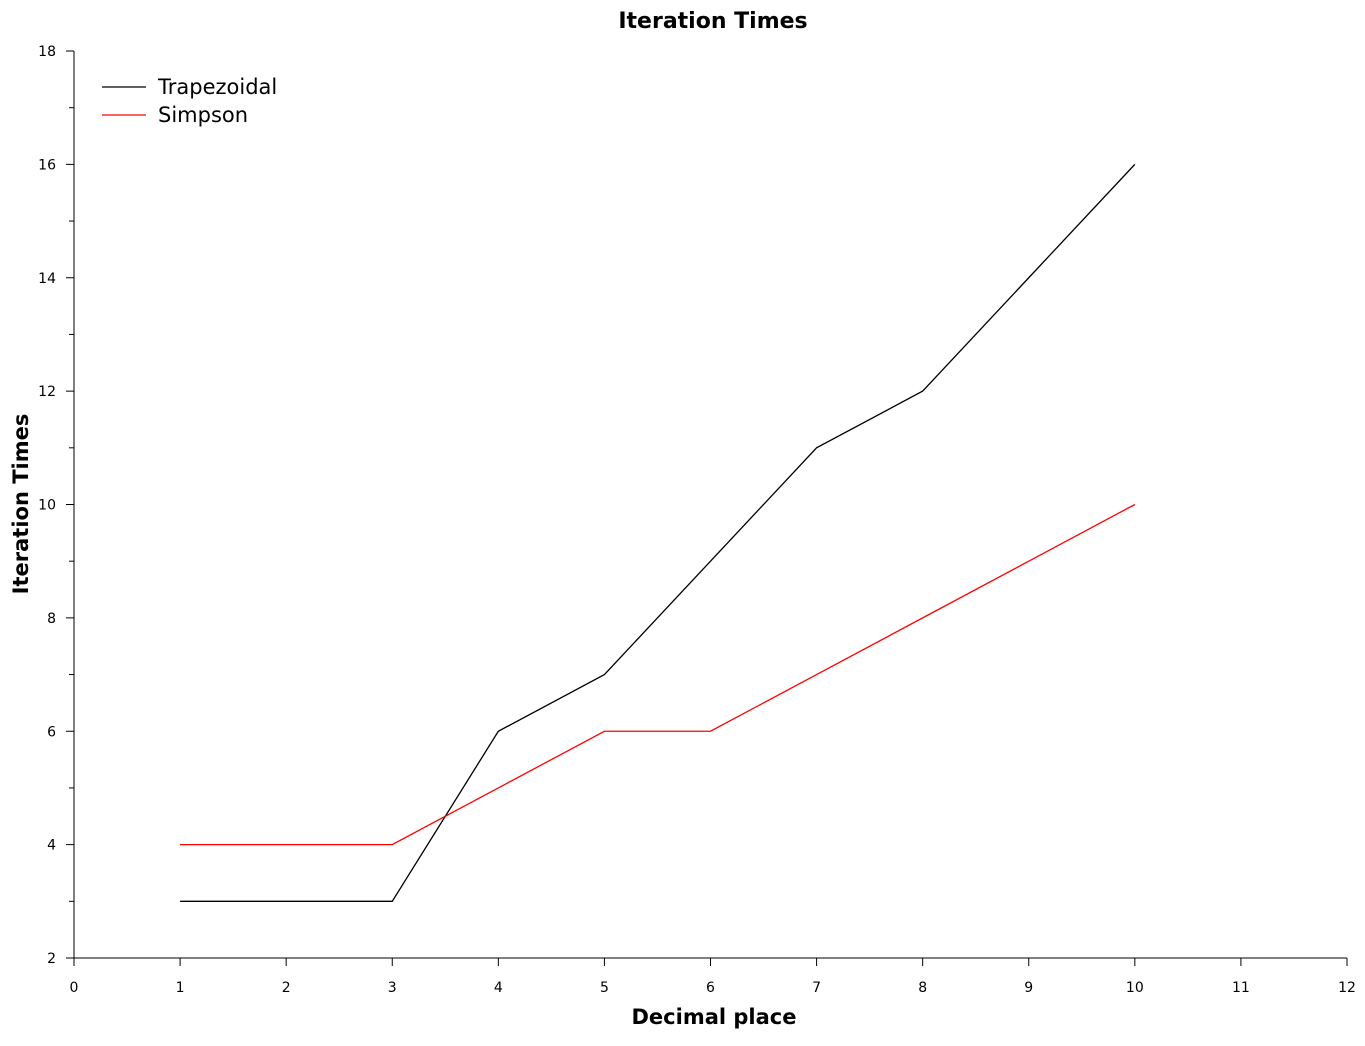  I want to click on y-axis-label: Iteration Times, so click(21, 504).